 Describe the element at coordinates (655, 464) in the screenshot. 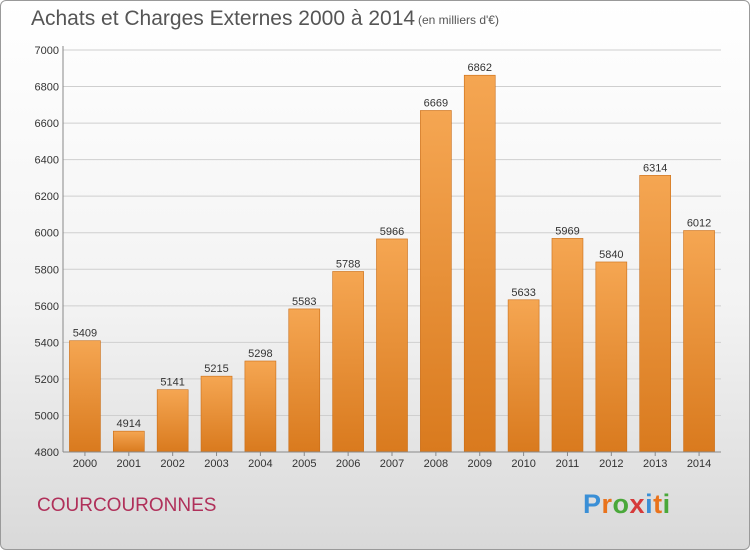

I see `x-tick-label-2013: 2013` at that location.